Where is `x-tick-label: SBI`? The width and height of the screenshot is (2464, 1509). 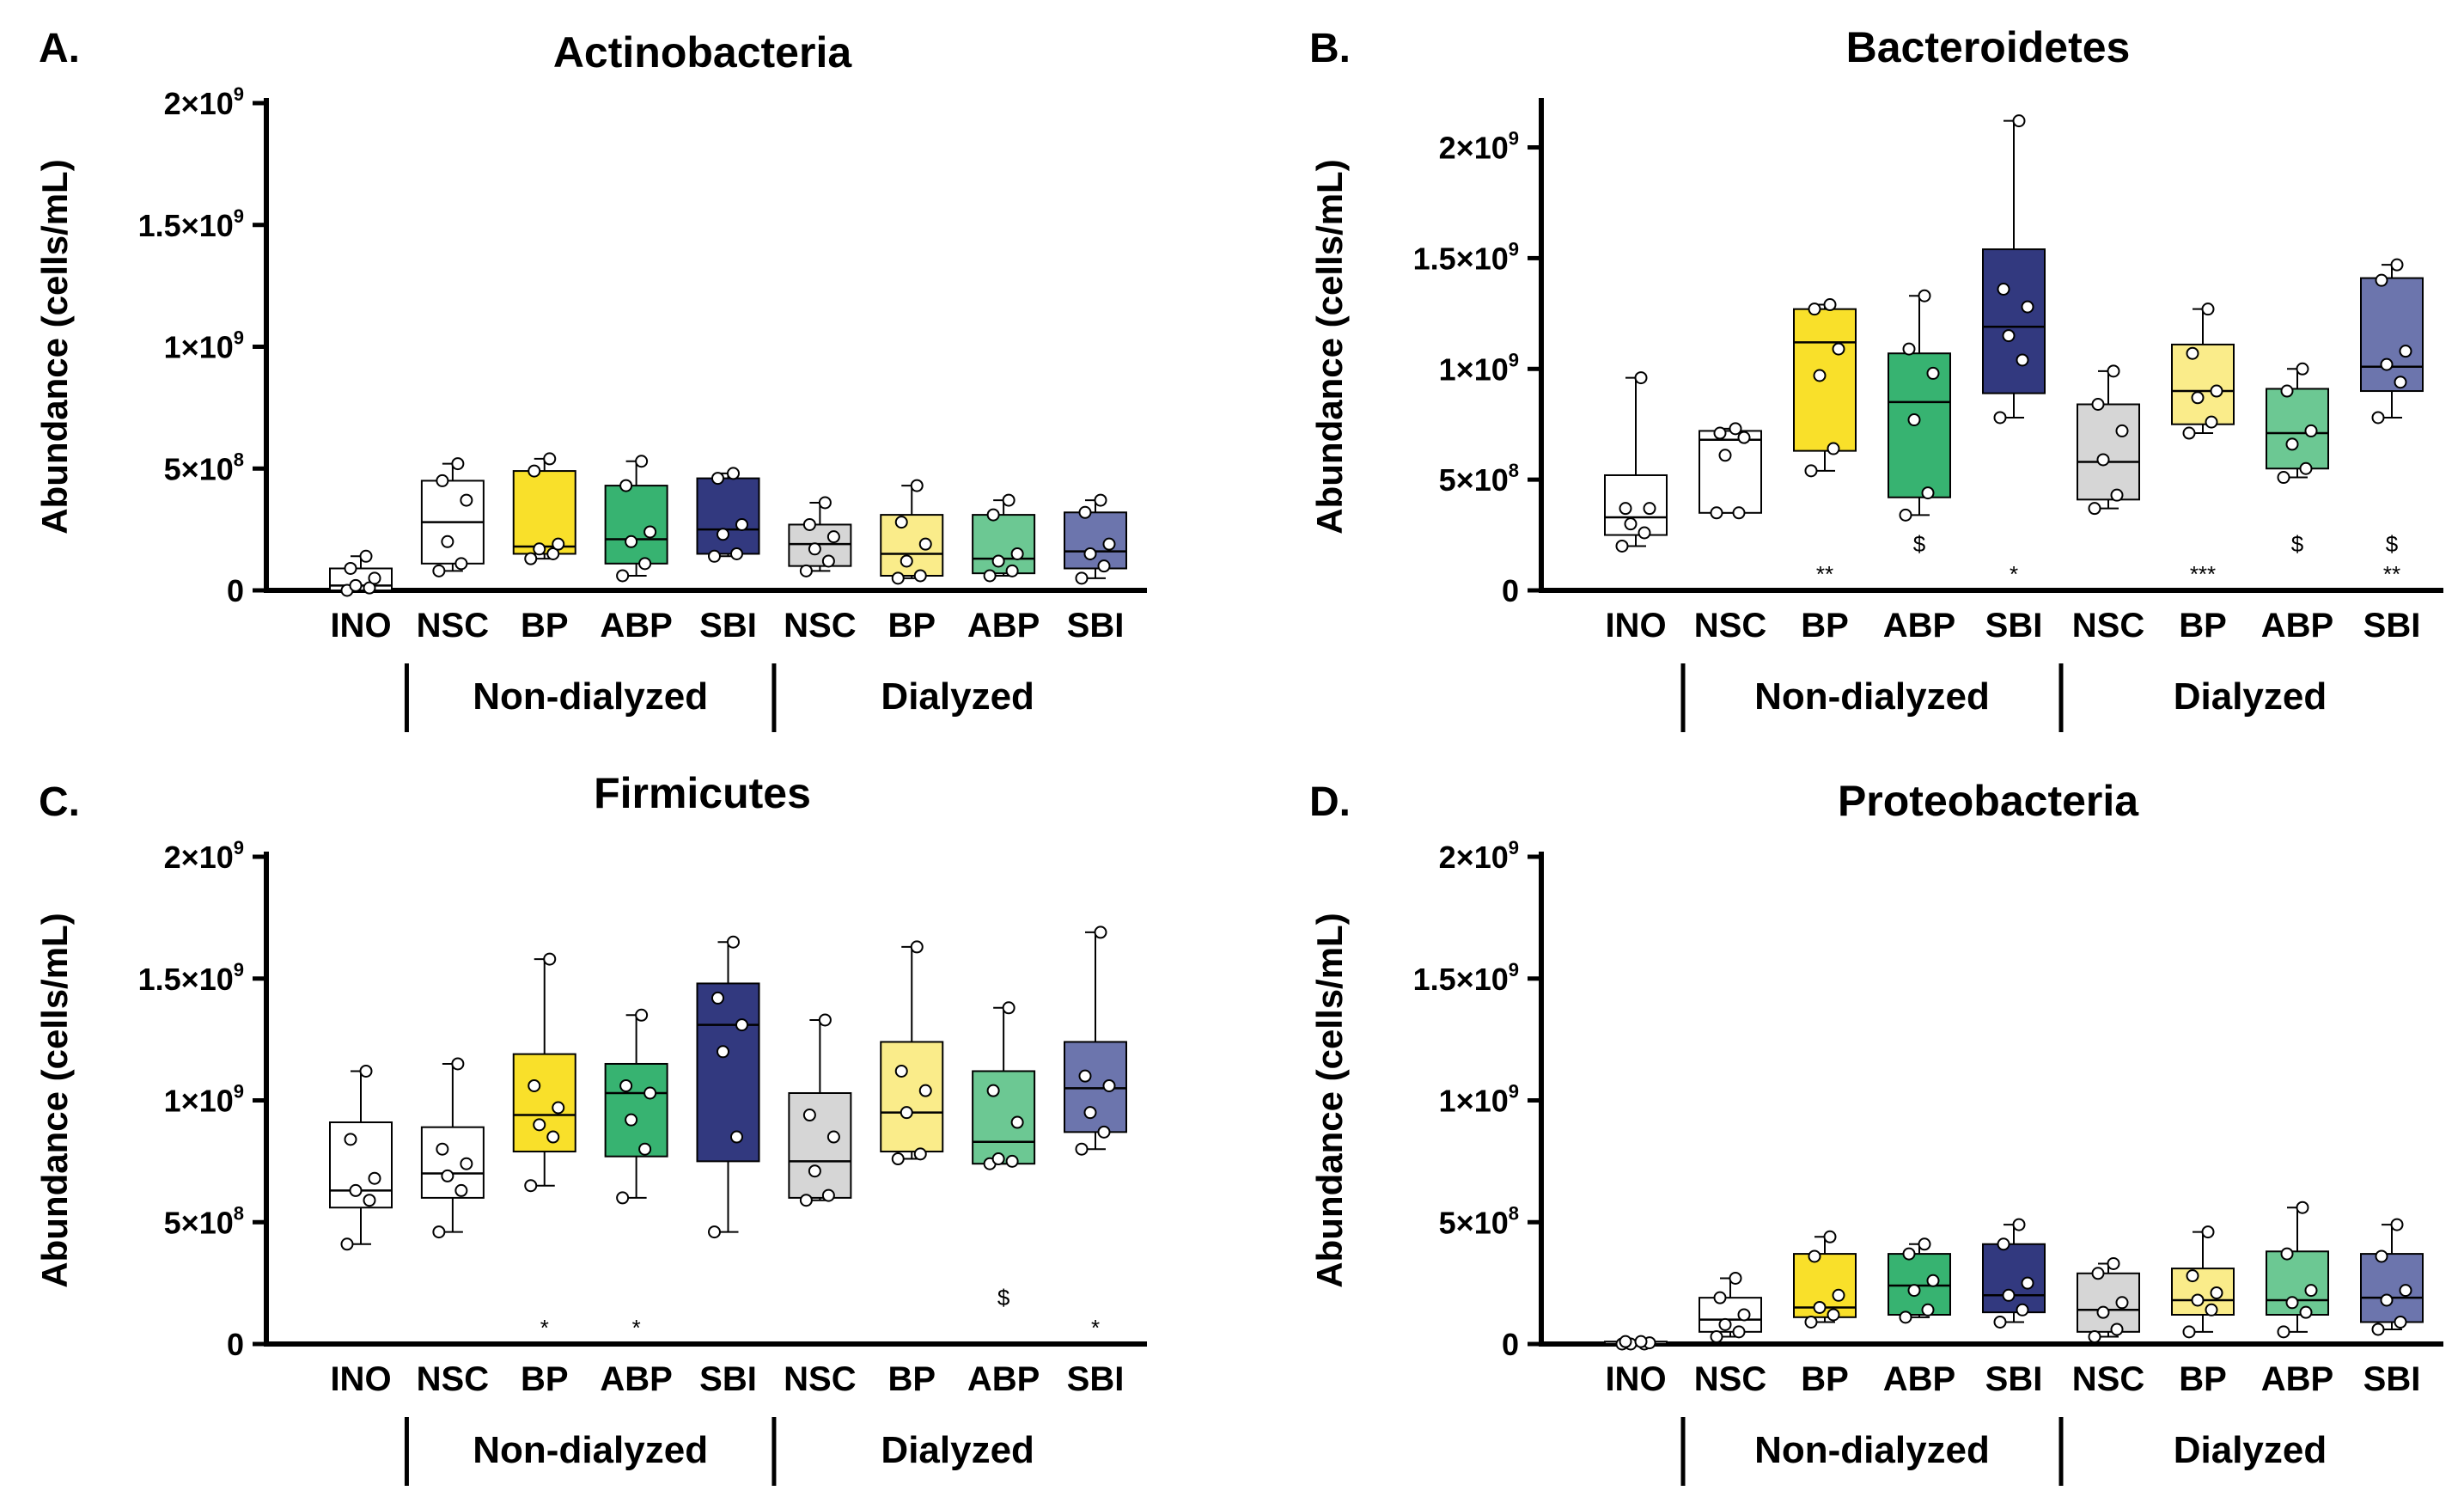
x-tick-label: SBI is located at coordinates (2392, 626).